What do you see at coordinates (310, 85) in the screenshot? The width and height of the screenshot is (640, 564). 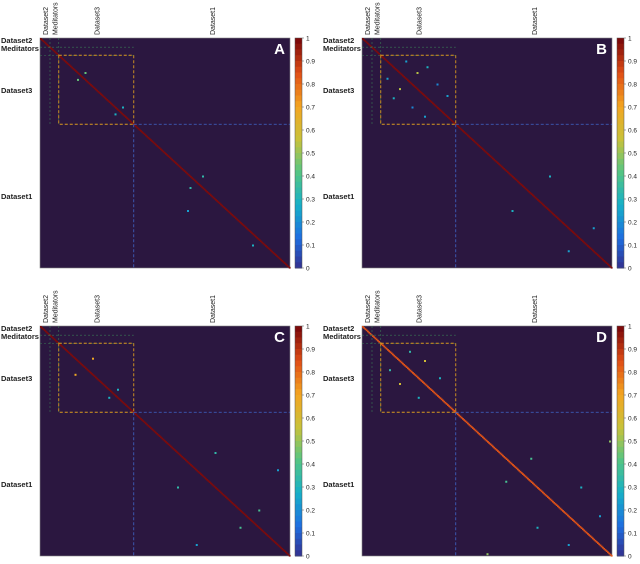 I see `colorbar-tick-label: 0.8` at bounding box center [310, 85].